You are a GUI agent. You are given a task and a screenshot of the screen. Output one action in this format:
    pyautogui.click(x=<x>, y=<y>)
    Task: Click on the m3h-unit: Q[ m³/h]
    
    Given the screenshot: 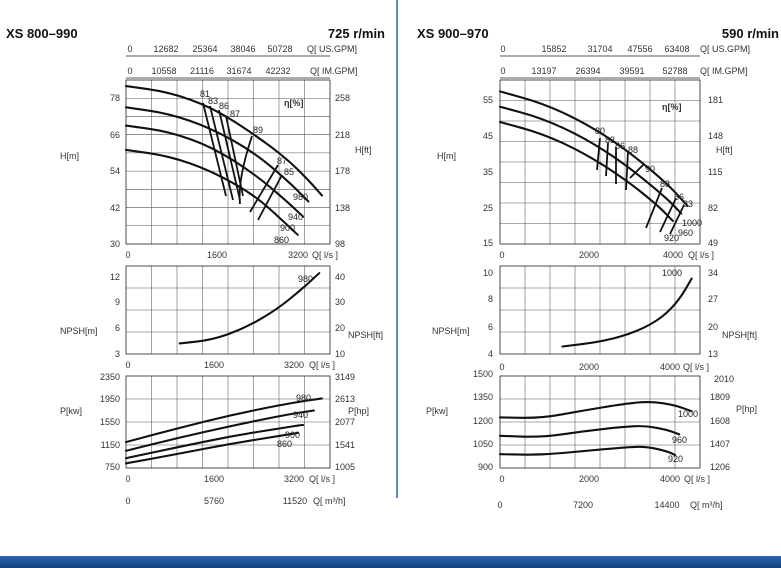 What is the action you would take?
    pyautogui.click(x=329, y=501)
    